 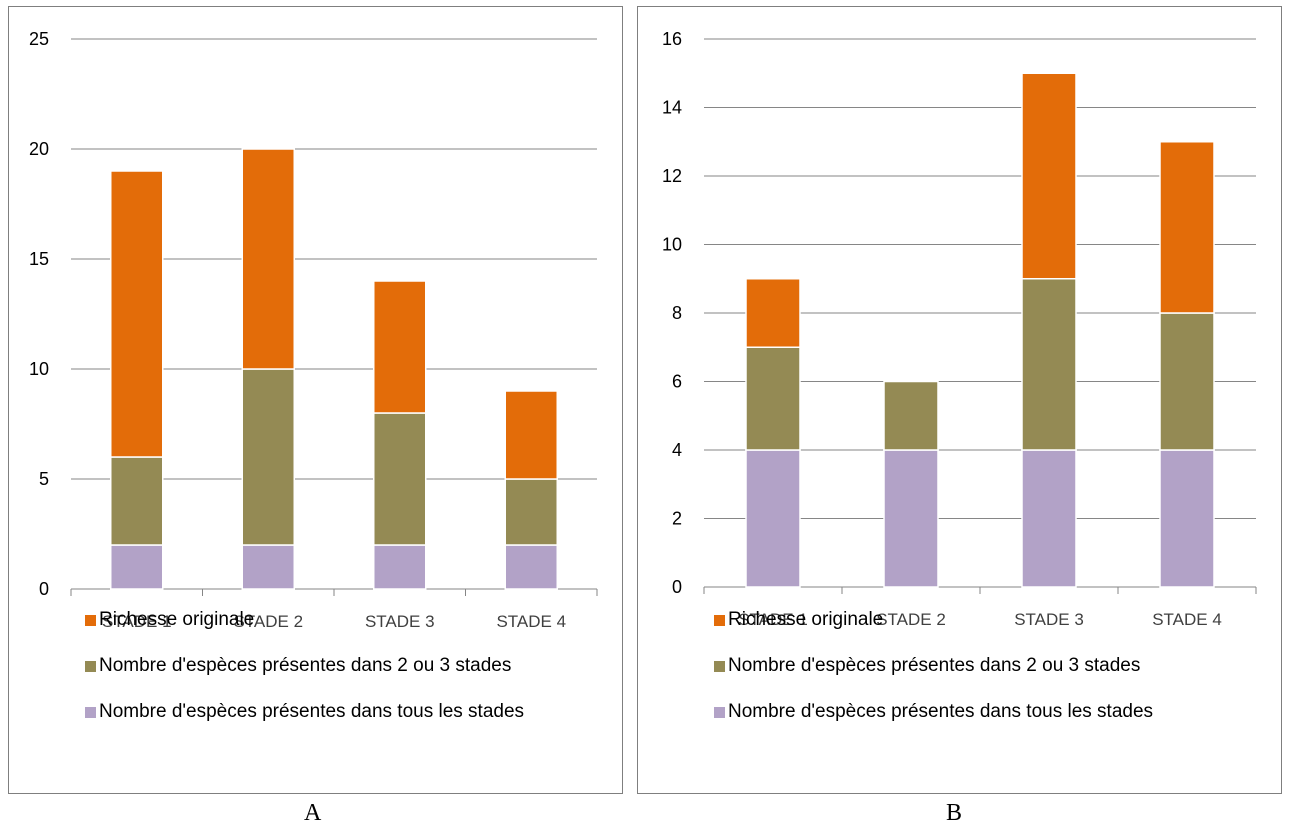 I want to click on chart-a-category-label: STADE 2, so click(x=268, y=621).